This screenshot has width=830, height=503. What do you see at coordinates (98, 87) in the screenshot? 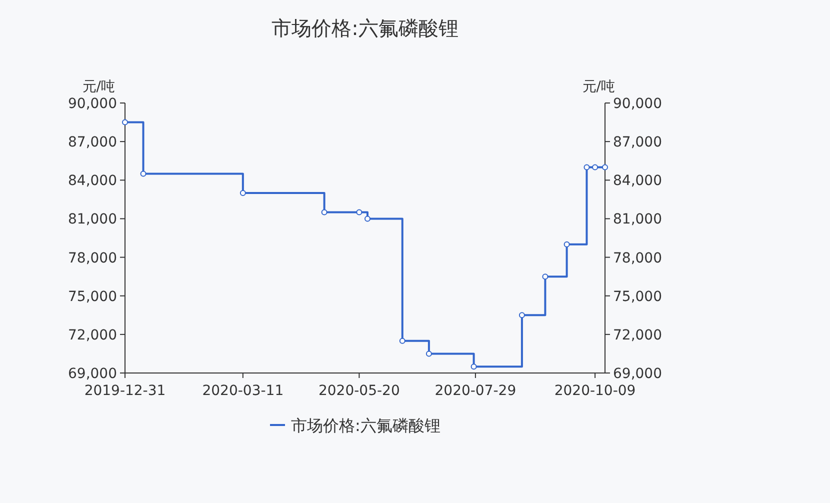
I see `y-axis-title: 元/吨` at bounding box center [98, 87].